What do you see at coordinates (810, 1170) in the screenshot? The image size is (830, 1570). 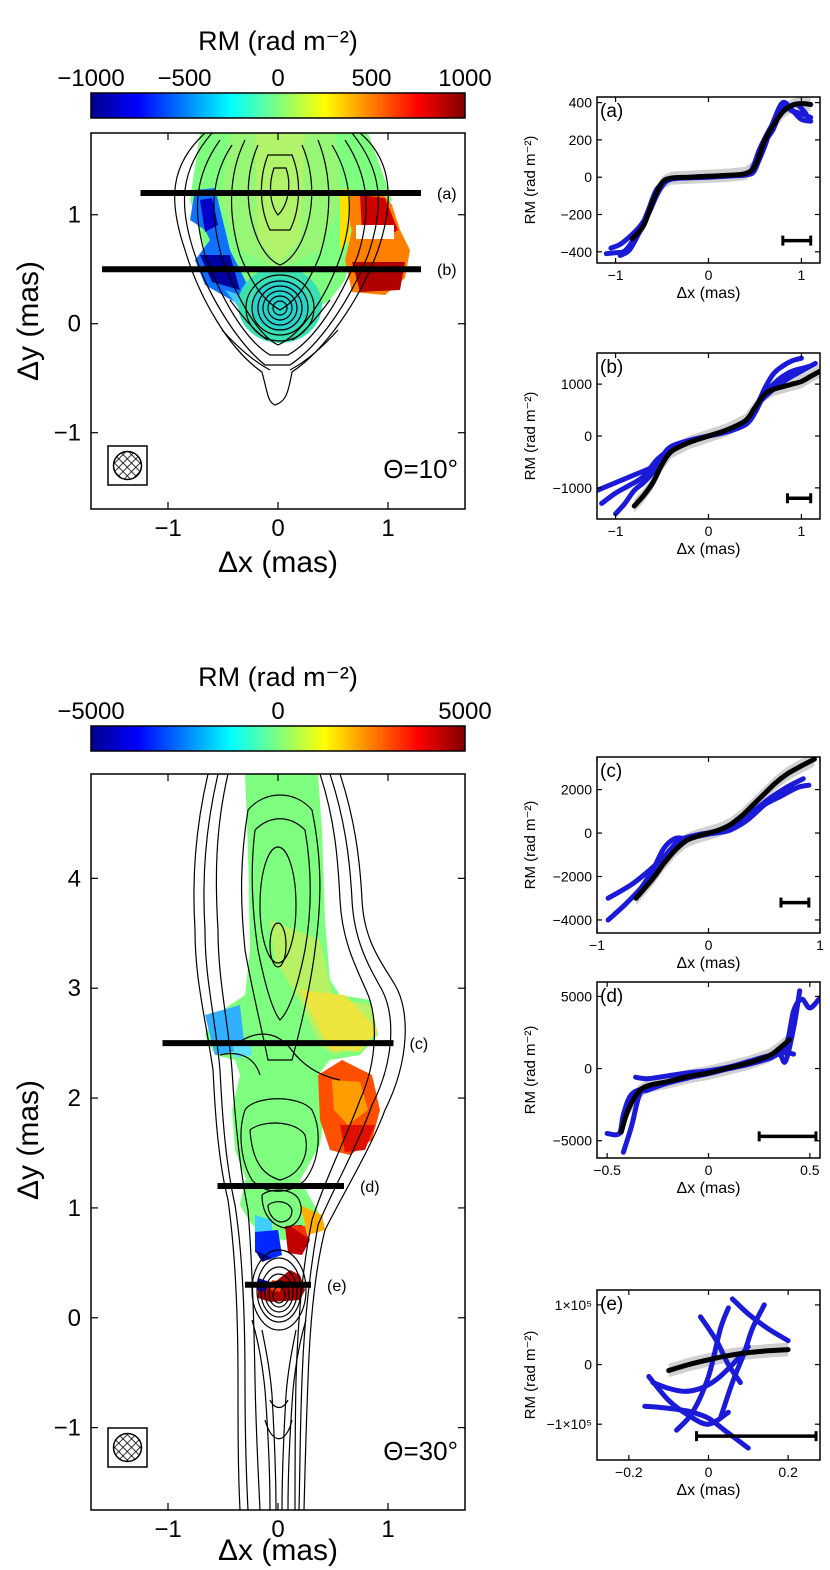 I see `x-tick-label: 0.5` at bounding box center [810, 1170].